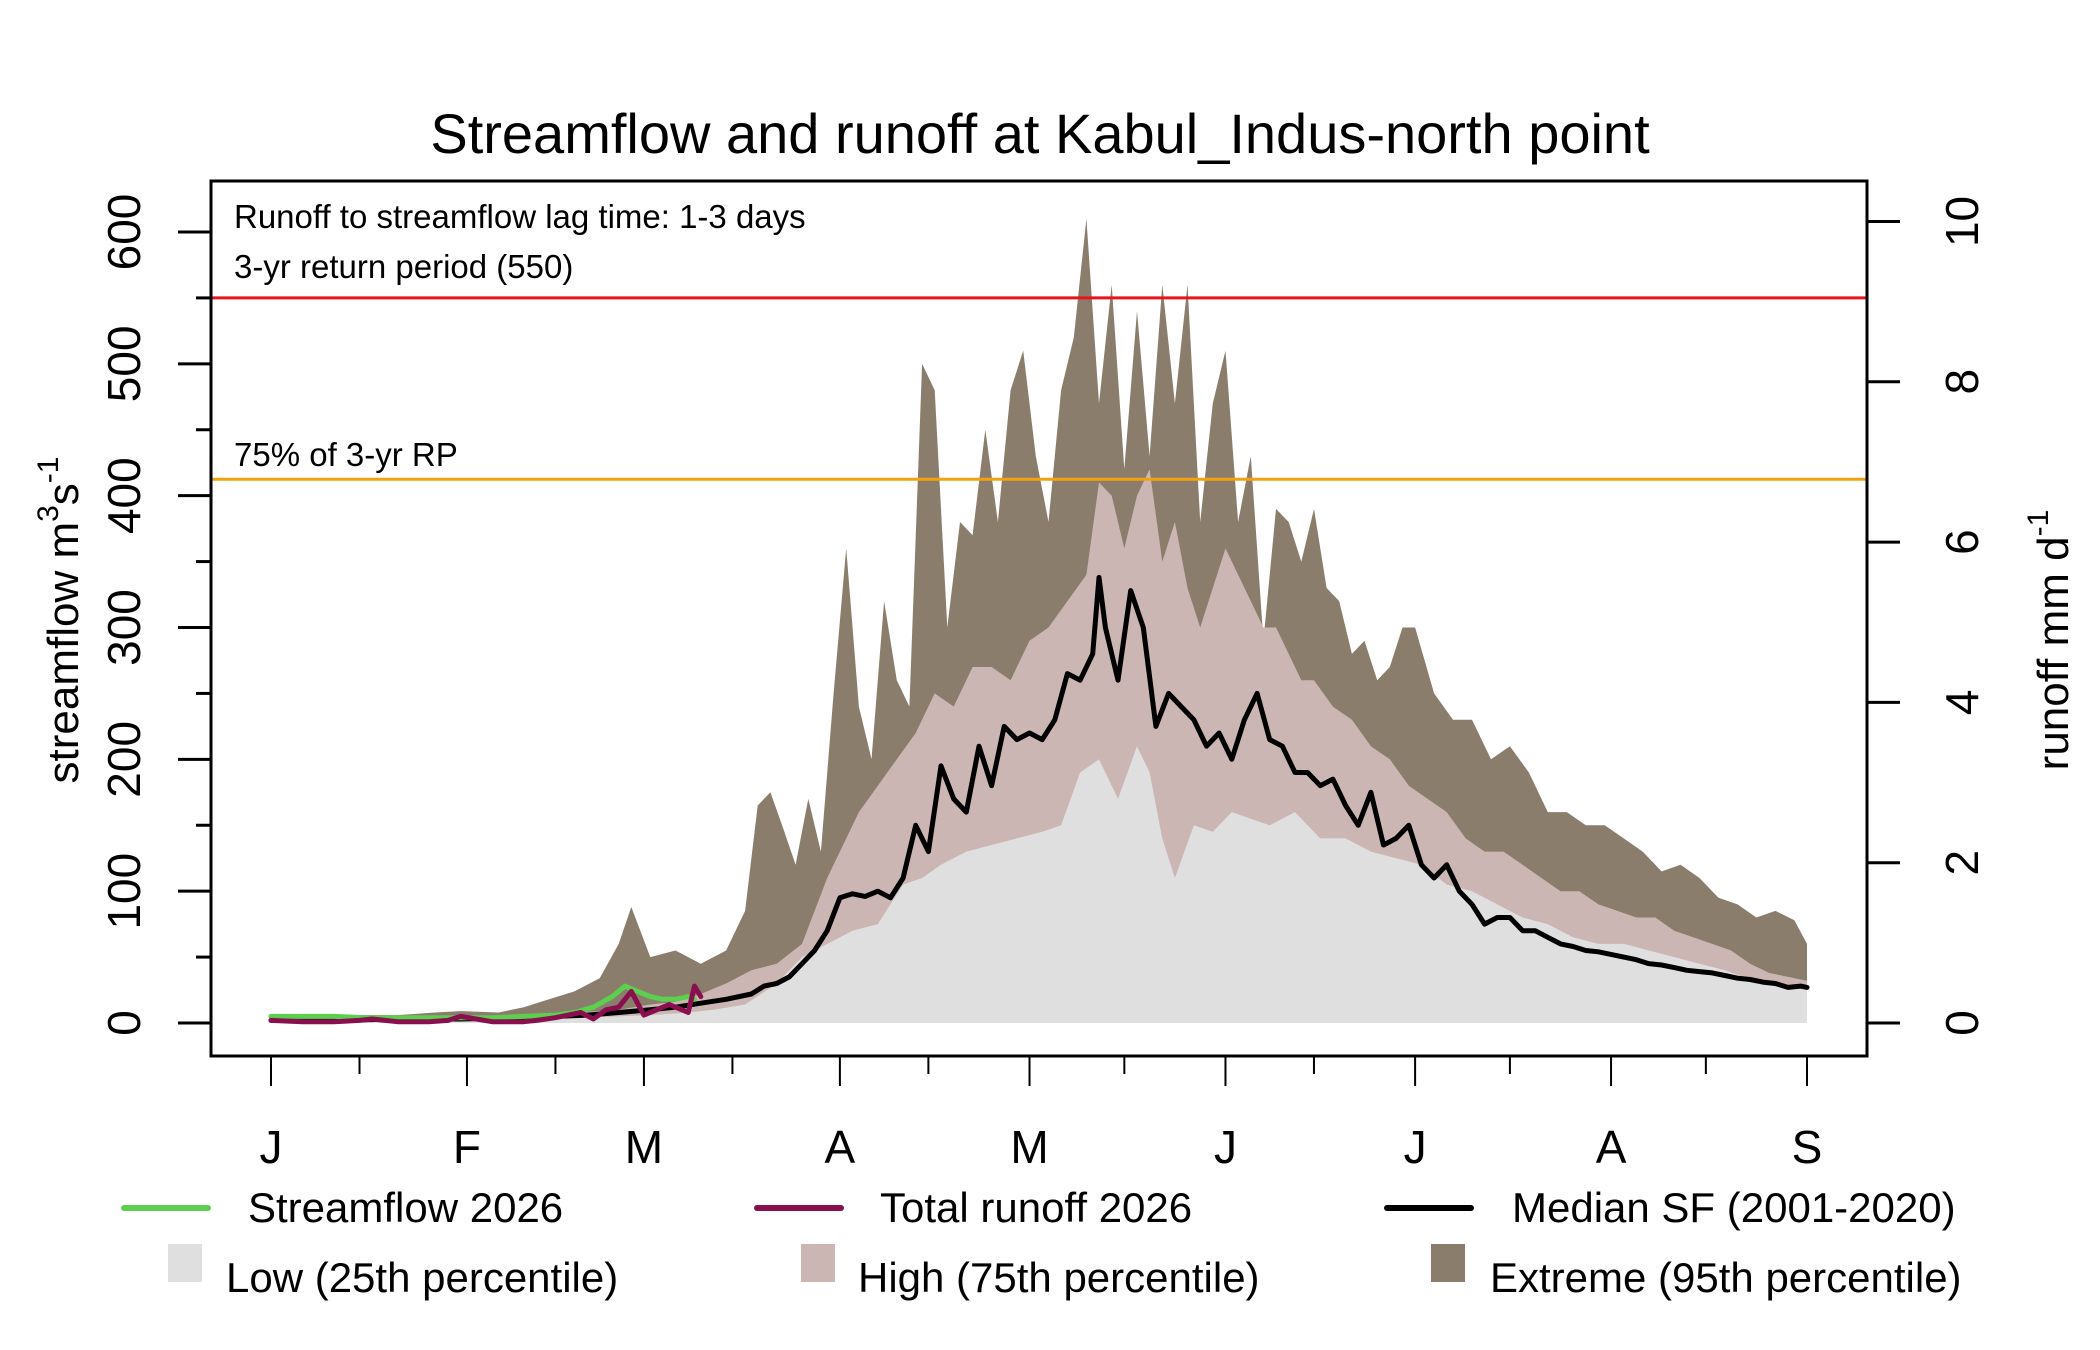 The width and height of the screenshot is (2100, 1350). I want to click on legend-item-low-25th-percentile: Low (25th percentile), so click(393, 1272).